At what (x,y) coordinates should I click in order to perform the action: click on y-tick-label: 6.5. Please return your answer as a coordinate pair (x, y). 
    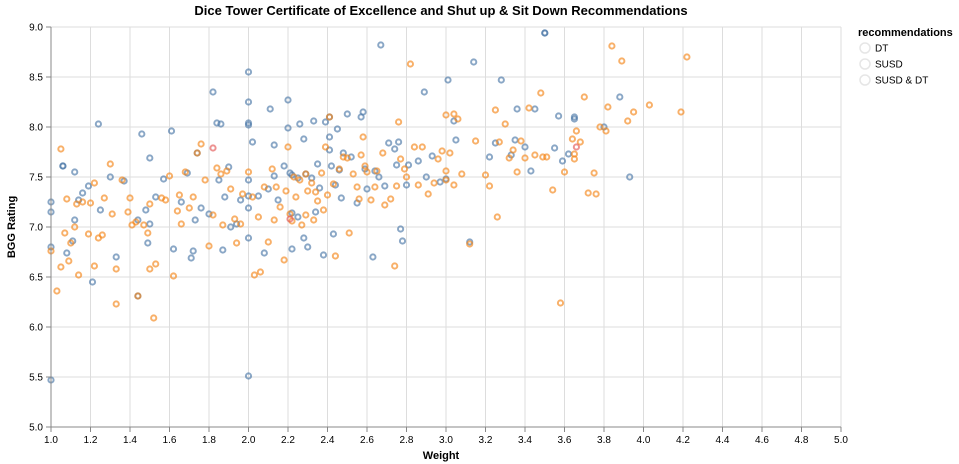
    Looking at the image, I should click on (36, 278).